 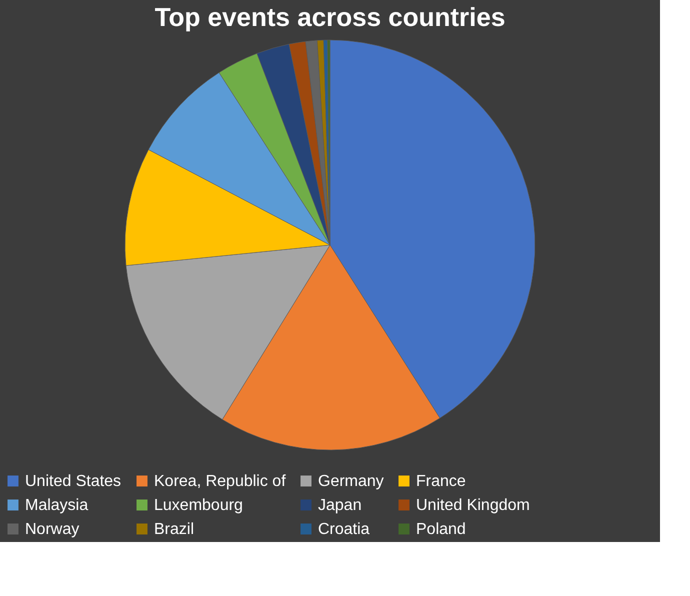 What do you see at coordinates (73, 481) in the screenshot?
I see `legend-label: United States` at bounding box center [73, 481].